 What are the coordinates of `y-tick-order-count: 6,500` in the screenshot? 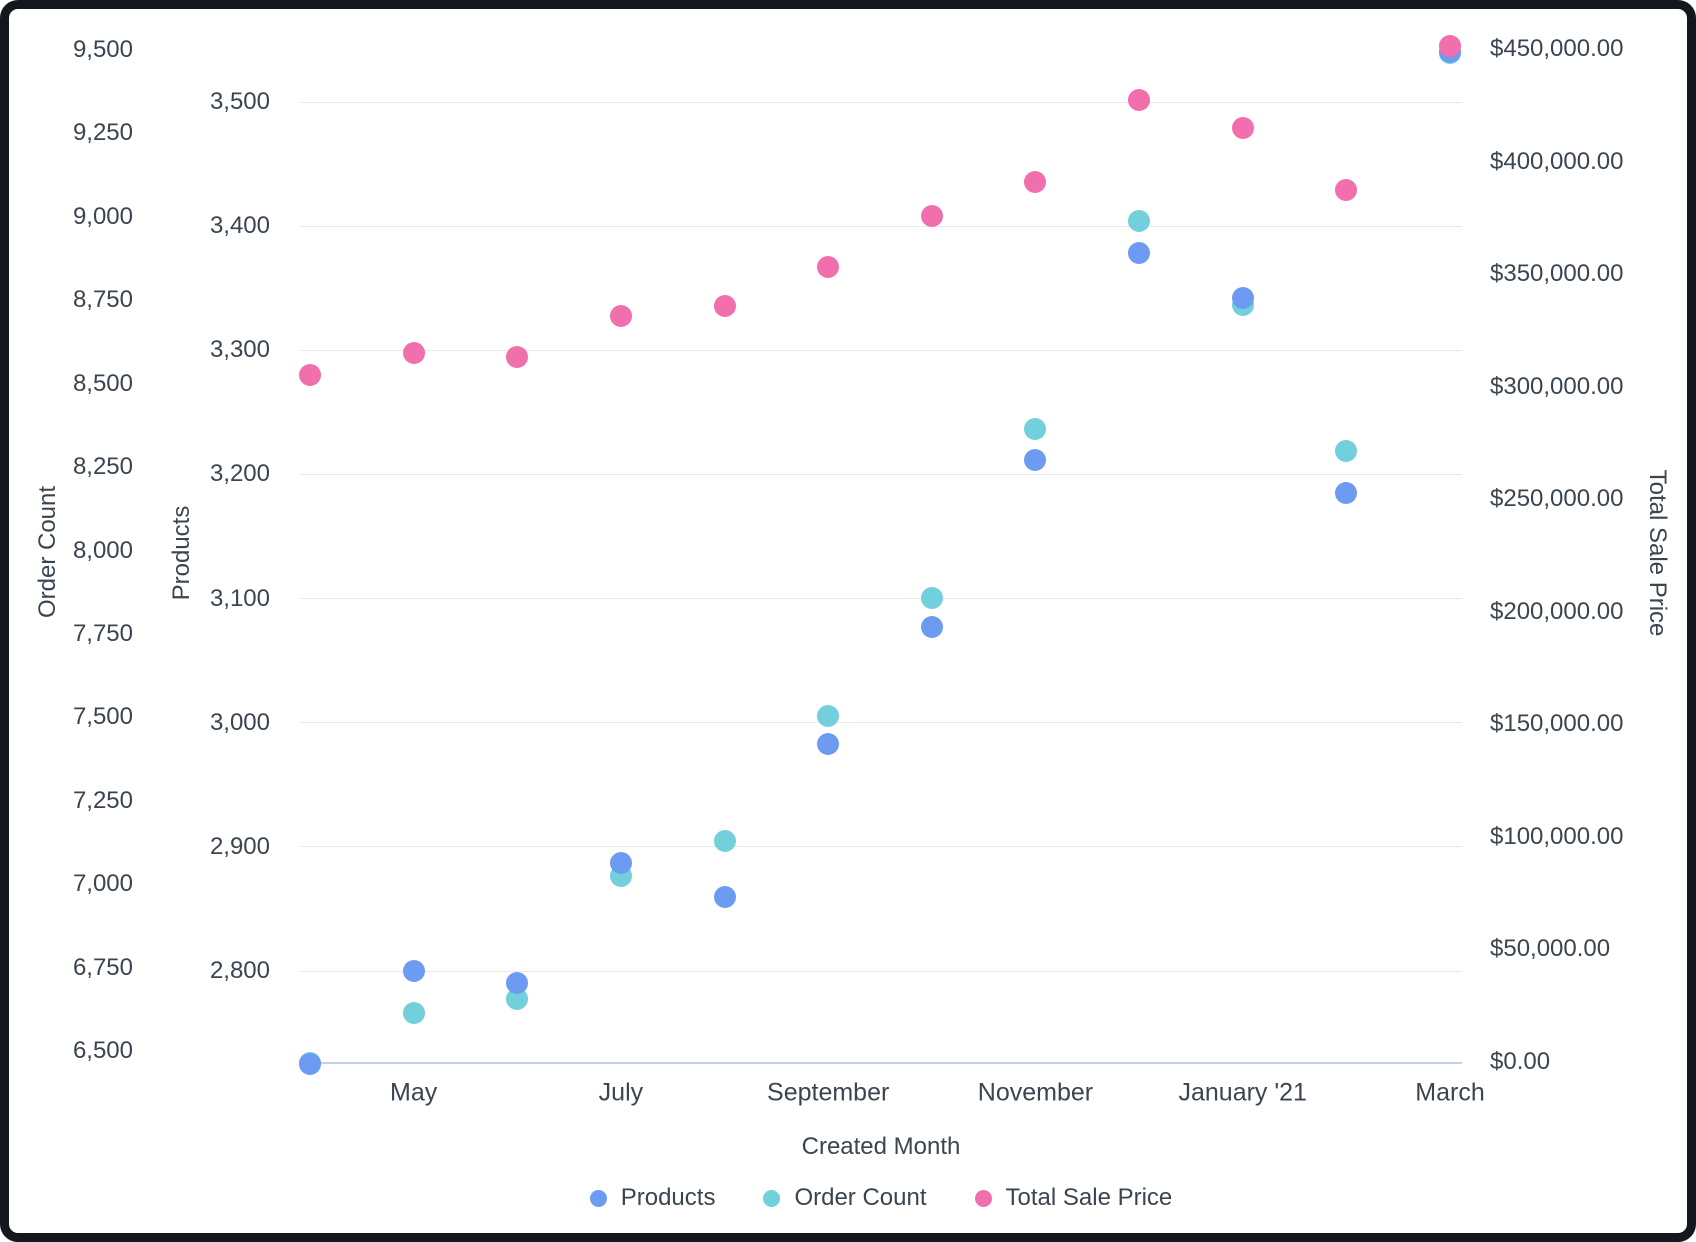 It's located at (102, 1050).